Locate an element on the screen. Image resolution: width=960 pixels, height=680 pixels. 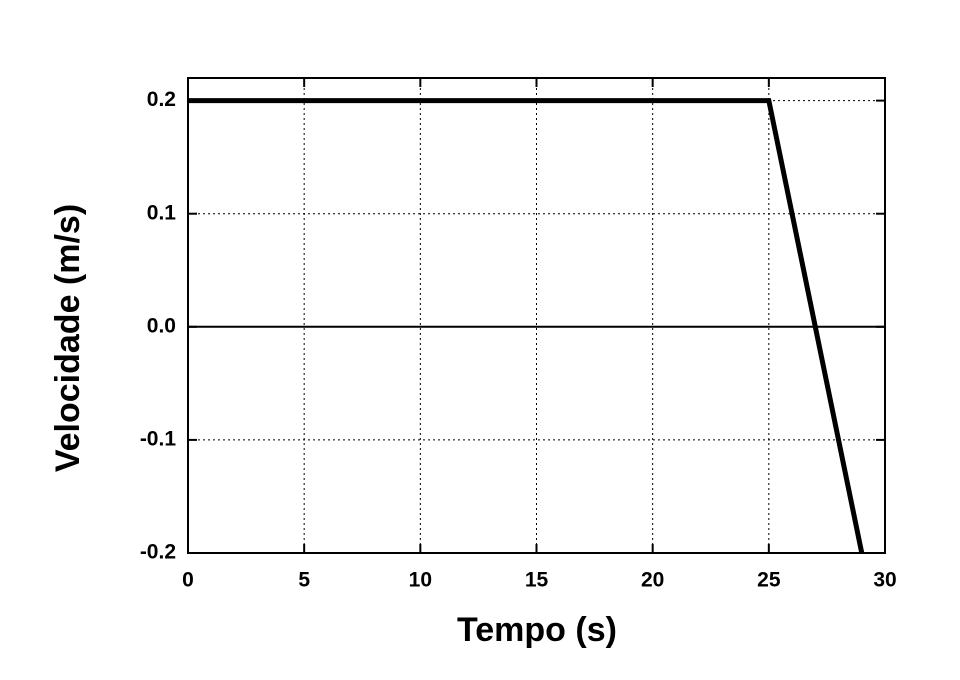
x-tick-label: 10 is located at coordinates (420, 580).